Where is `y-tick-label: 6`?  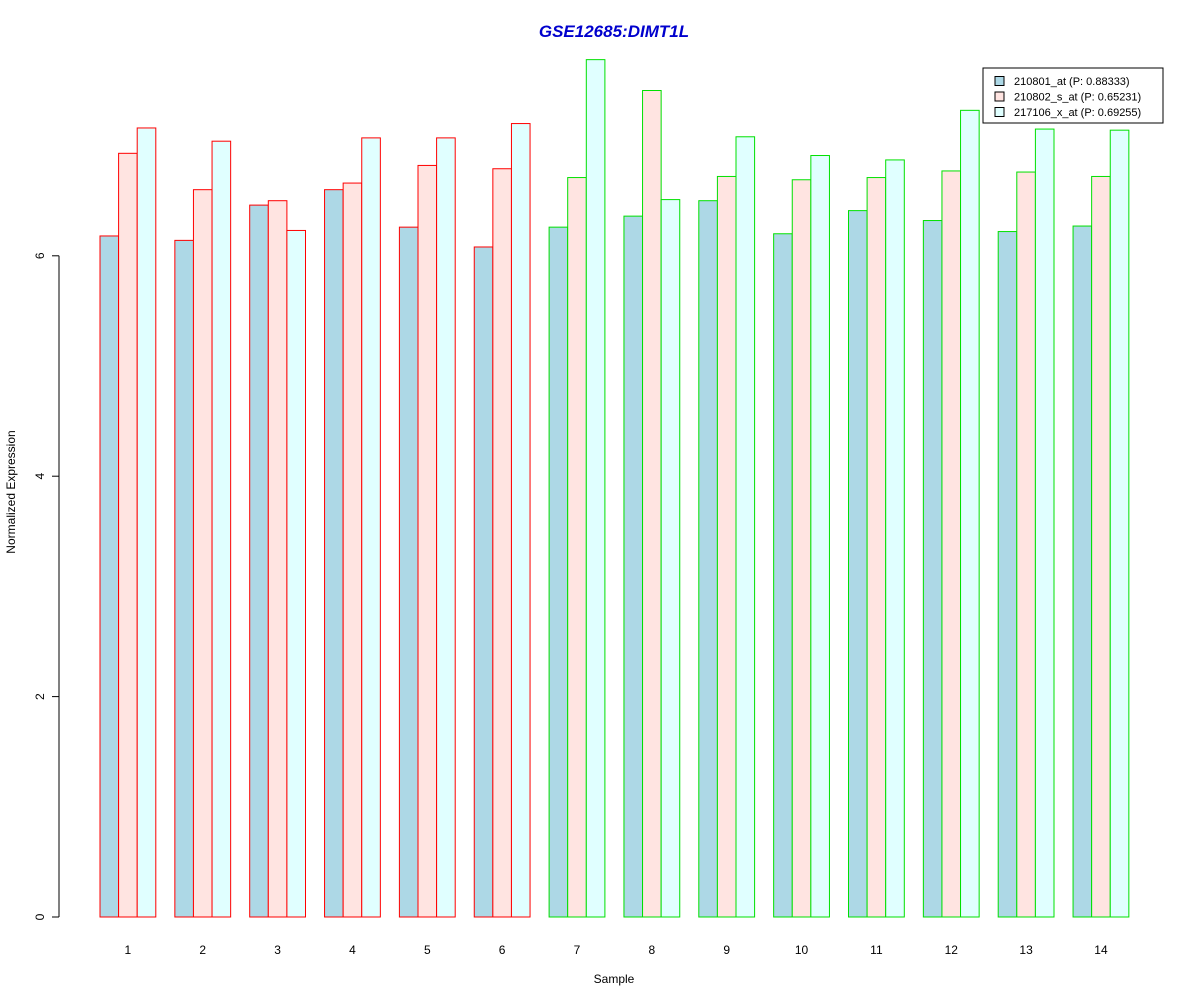
y-tick-label: 6 is located at coordinates (40, 255).